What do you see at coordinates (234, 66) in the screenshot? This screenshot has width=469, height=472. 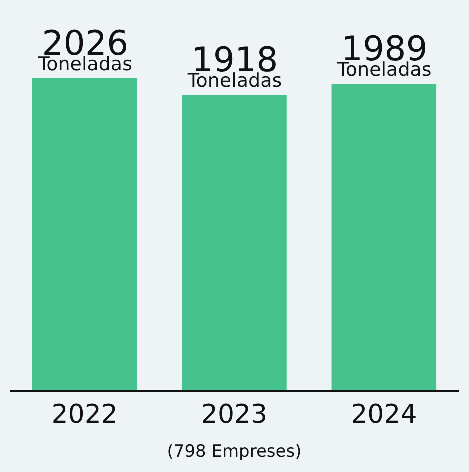 I see `data-label: 1918 Toneladas` at bounding box center [234, 66].